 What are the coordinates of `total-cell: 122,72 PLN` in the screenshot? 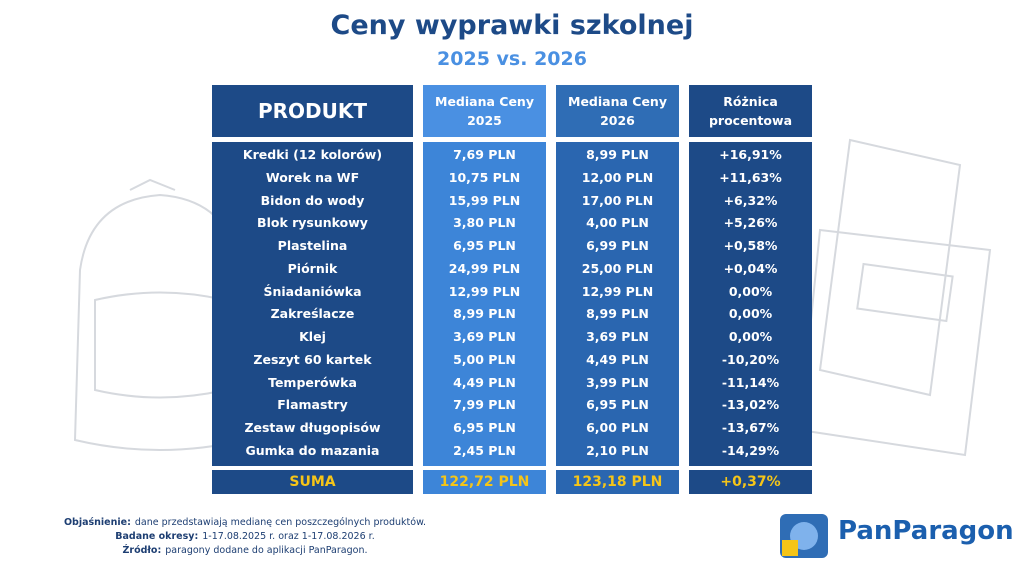 It's located at (484, 482).